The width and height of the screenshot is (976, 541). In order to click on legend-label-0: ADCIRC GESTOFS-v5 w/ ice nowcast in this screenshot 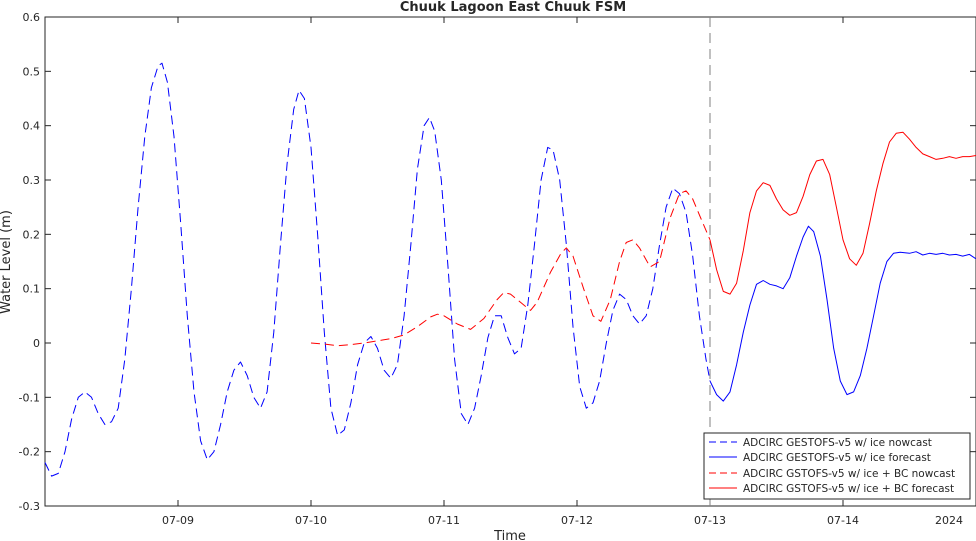, I will do `click(837, 443)`.